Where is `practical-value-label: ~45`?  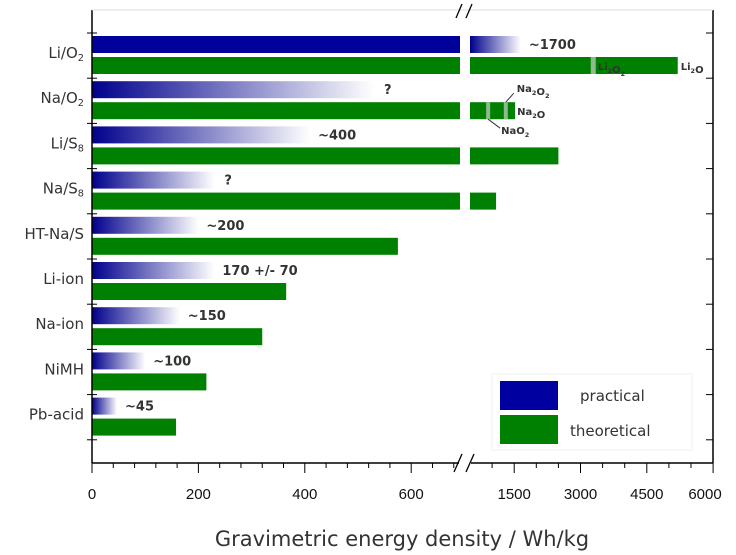
practical-value-label: ~45 is located at coordinates (139, 407).